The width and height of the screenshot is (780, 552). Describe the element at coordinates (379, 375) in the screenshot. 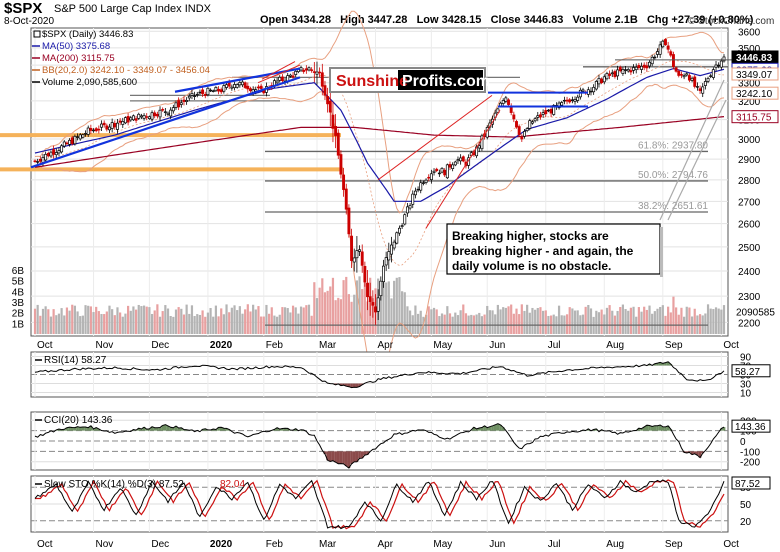

I see `g-rsi-line` at that location.